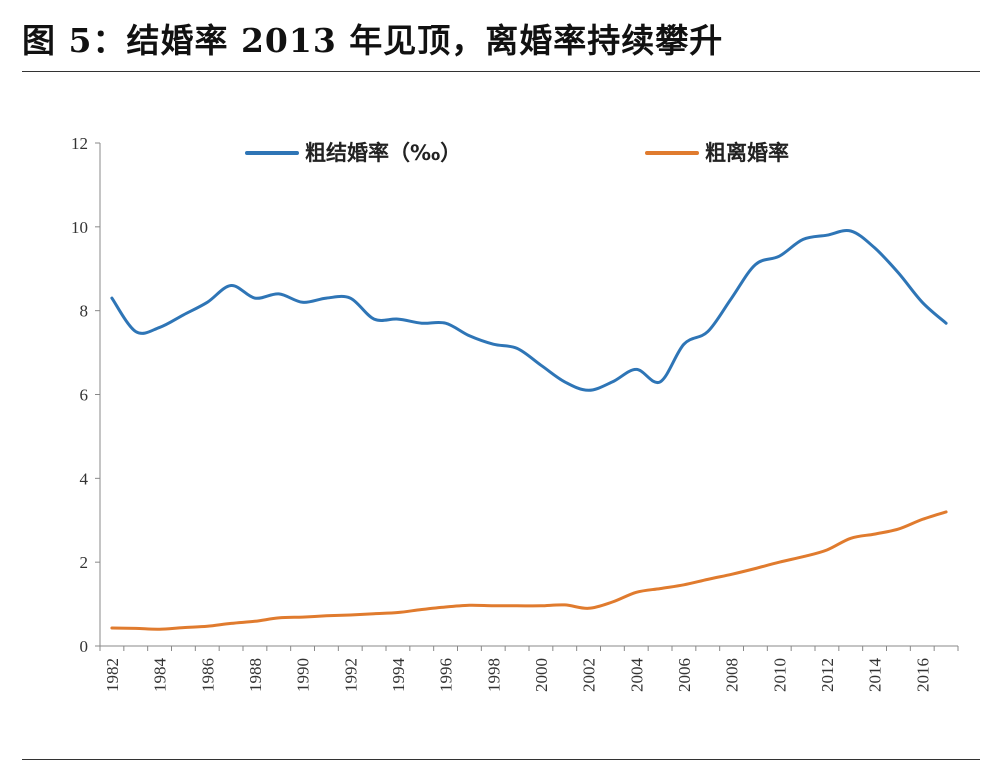 Image resolution: width=1000 pixels, height=765 pixels. What do you see at coordinates (84, 311) in the screenshot?
I see `y-tick-label: 8` at bounding box center [84, 311].